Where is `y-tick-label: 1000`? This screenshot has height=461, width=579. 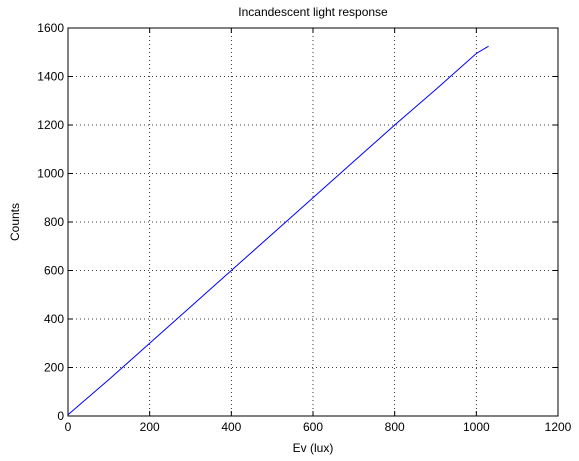
y-tick-label: 1000 is located at coordinates (50, 174).